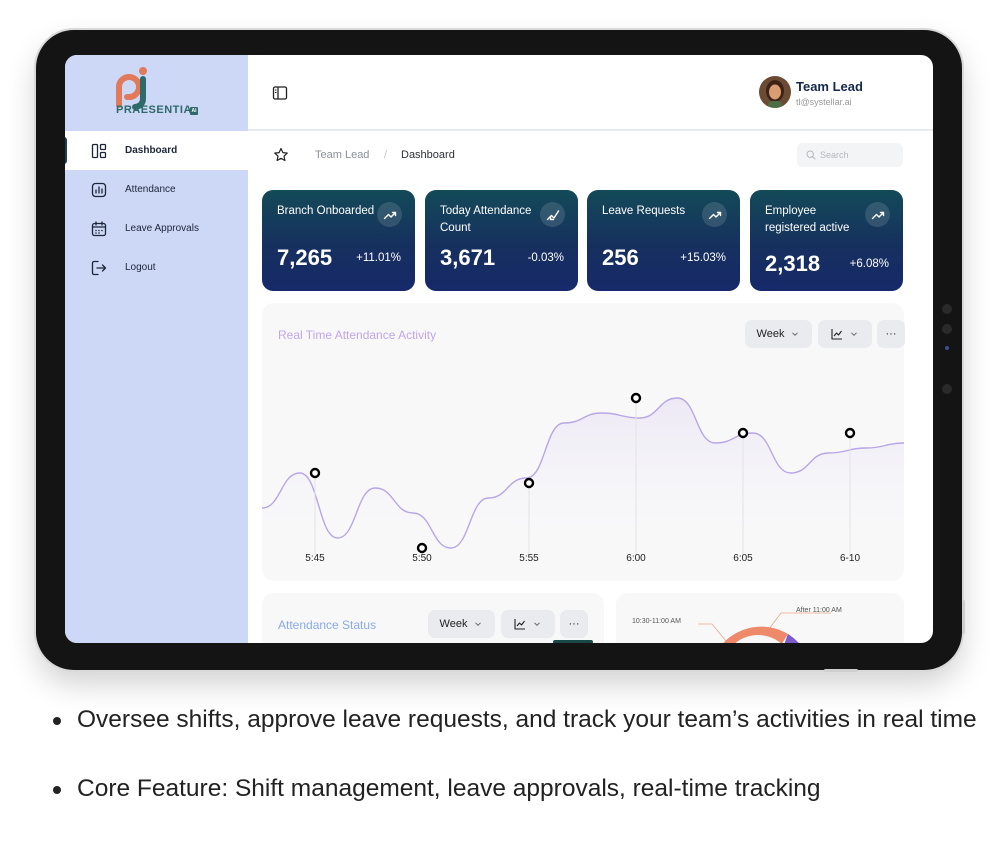 The width and height of the screenshot is (1000, 849). Describe the element at coordinates (703, 258) in the screenshot. I see `stat-change: +15.03%` at that location.